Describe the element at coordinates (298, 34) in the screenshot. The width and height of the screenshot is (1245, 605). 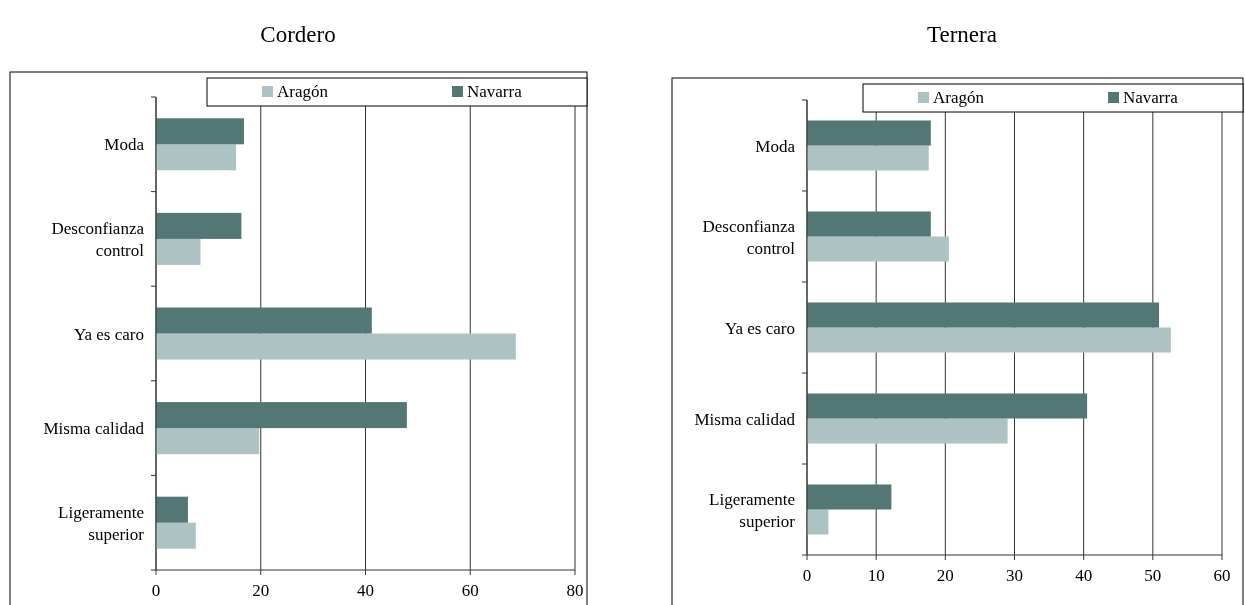
I see `chart-title: Cordero` at that location.